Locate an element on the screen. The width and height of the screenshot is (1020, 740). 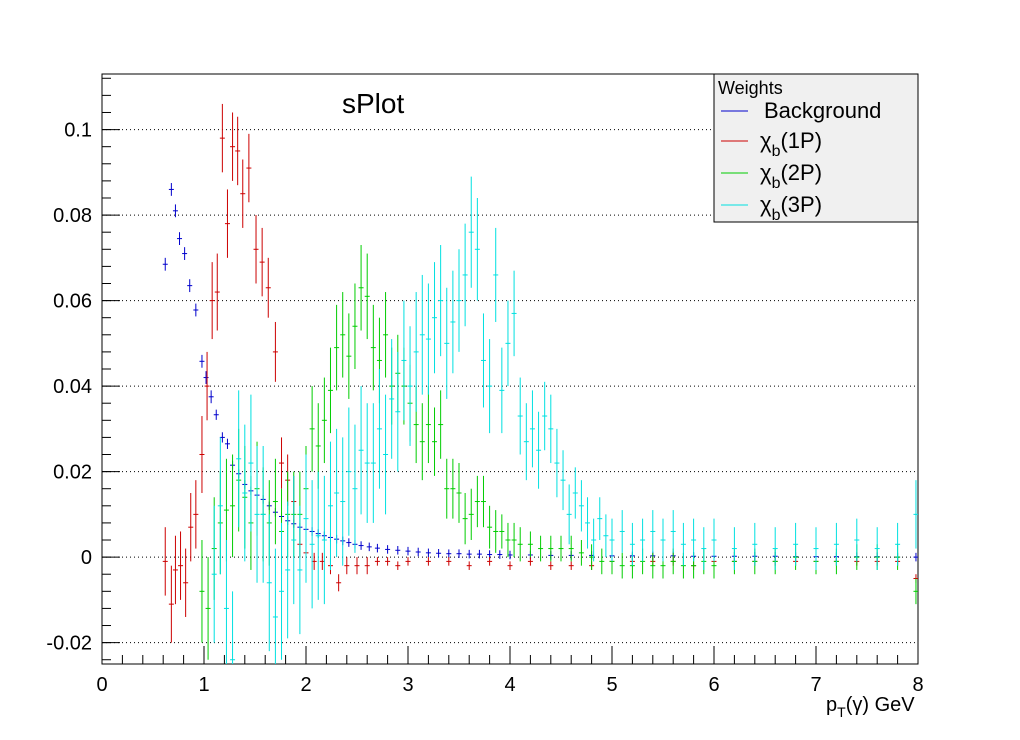
x-axis-label: pT(γ) GeV is located at coordinates (870, 707).